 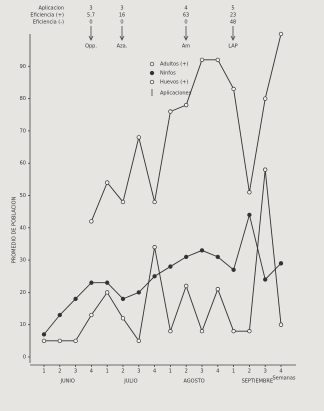 I want to click on application-product: Am, so click(x=186, y=47).